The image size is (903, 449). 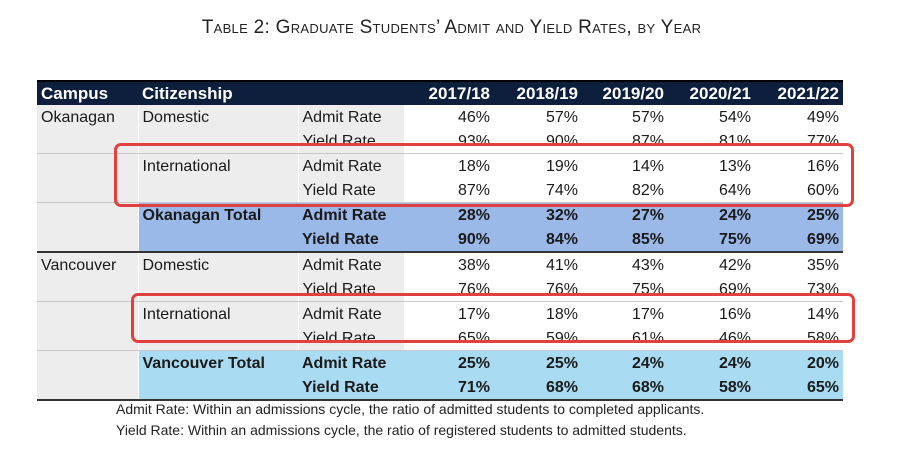 What do you see at coordinates (538, 92) in the screenshot?
I see `header-year: 2018/19` at bounding box center [538, 92].